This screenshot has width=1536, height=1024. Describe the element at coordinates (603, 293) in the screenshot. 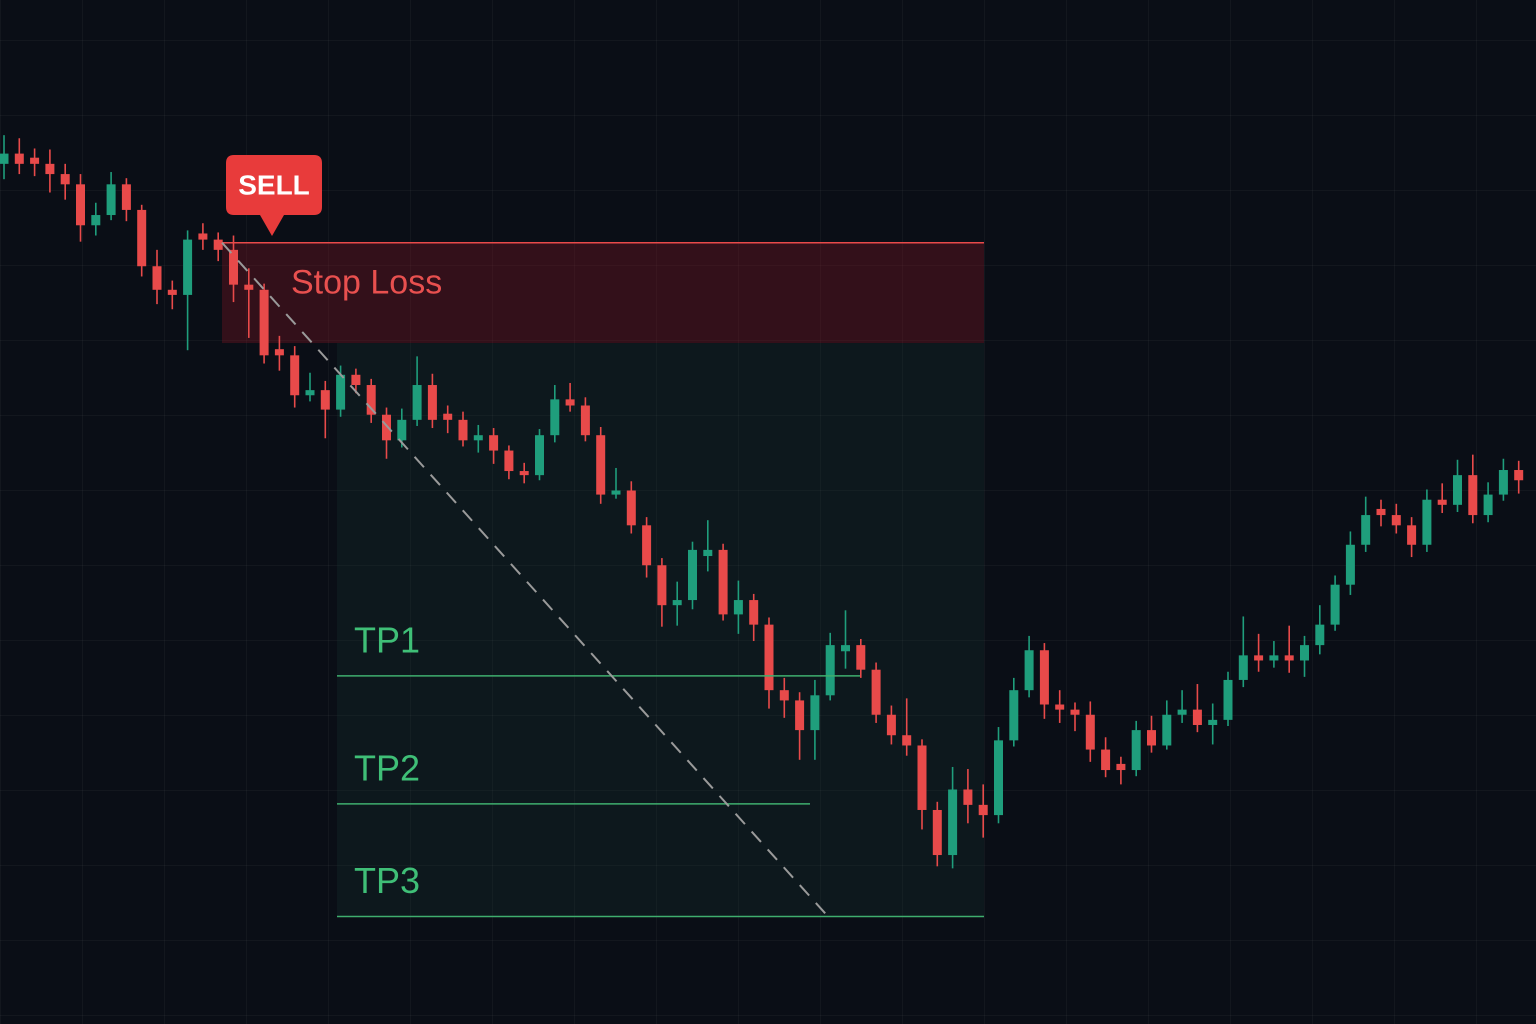

I see `stop-loss-zone` at that location.